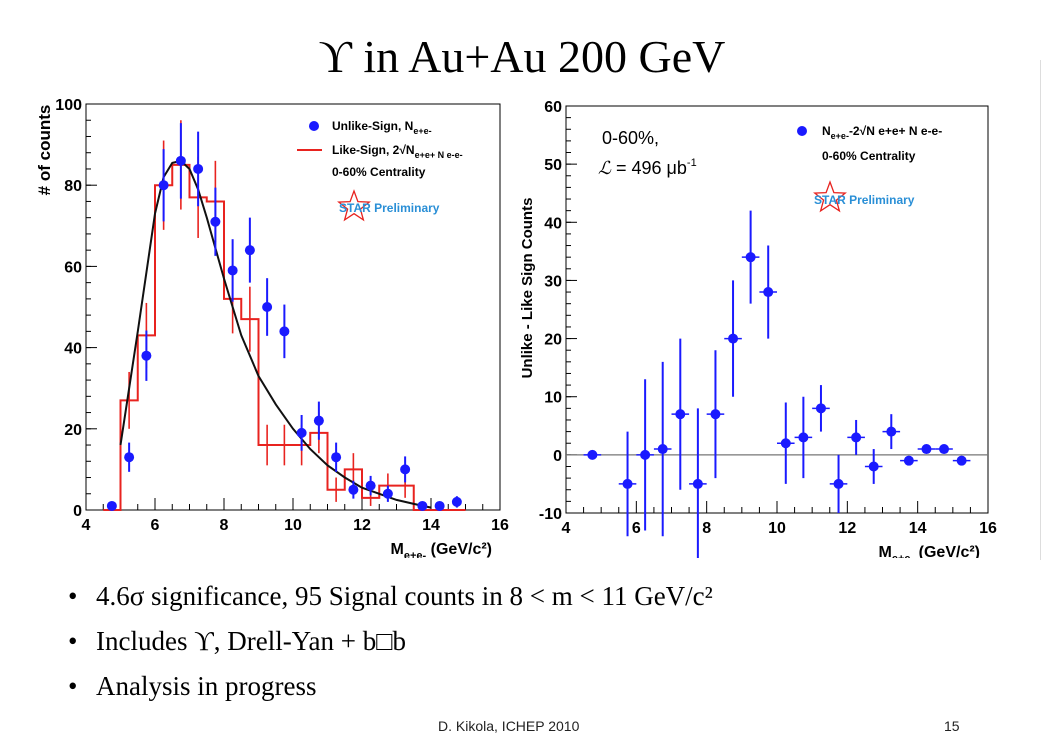 The image size is (1044, 745). I want to click on legend-suffix: -2√N e+e+ N e-e-, so click(895, 131).